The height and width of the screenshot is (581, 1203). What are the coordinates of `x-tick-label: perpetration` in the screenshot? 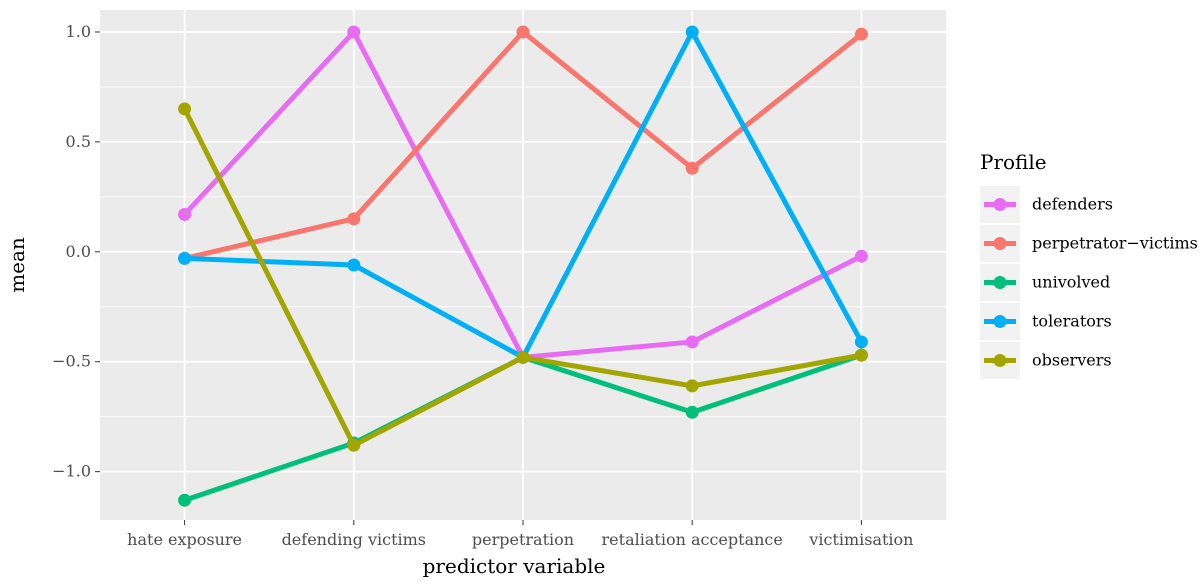 It's located at (523, 539).